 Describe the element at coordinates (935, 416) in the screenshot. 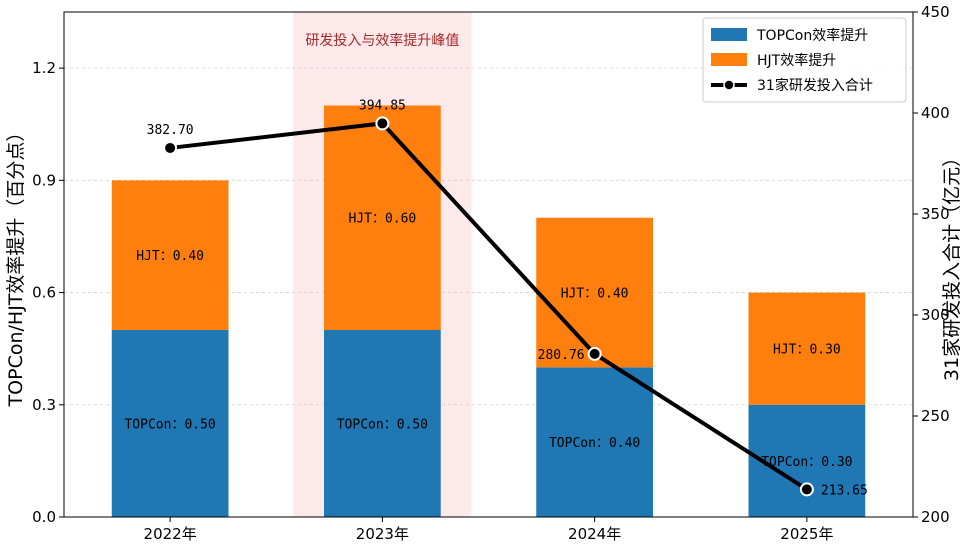

I see `y2-tick-label: 250` at that location.